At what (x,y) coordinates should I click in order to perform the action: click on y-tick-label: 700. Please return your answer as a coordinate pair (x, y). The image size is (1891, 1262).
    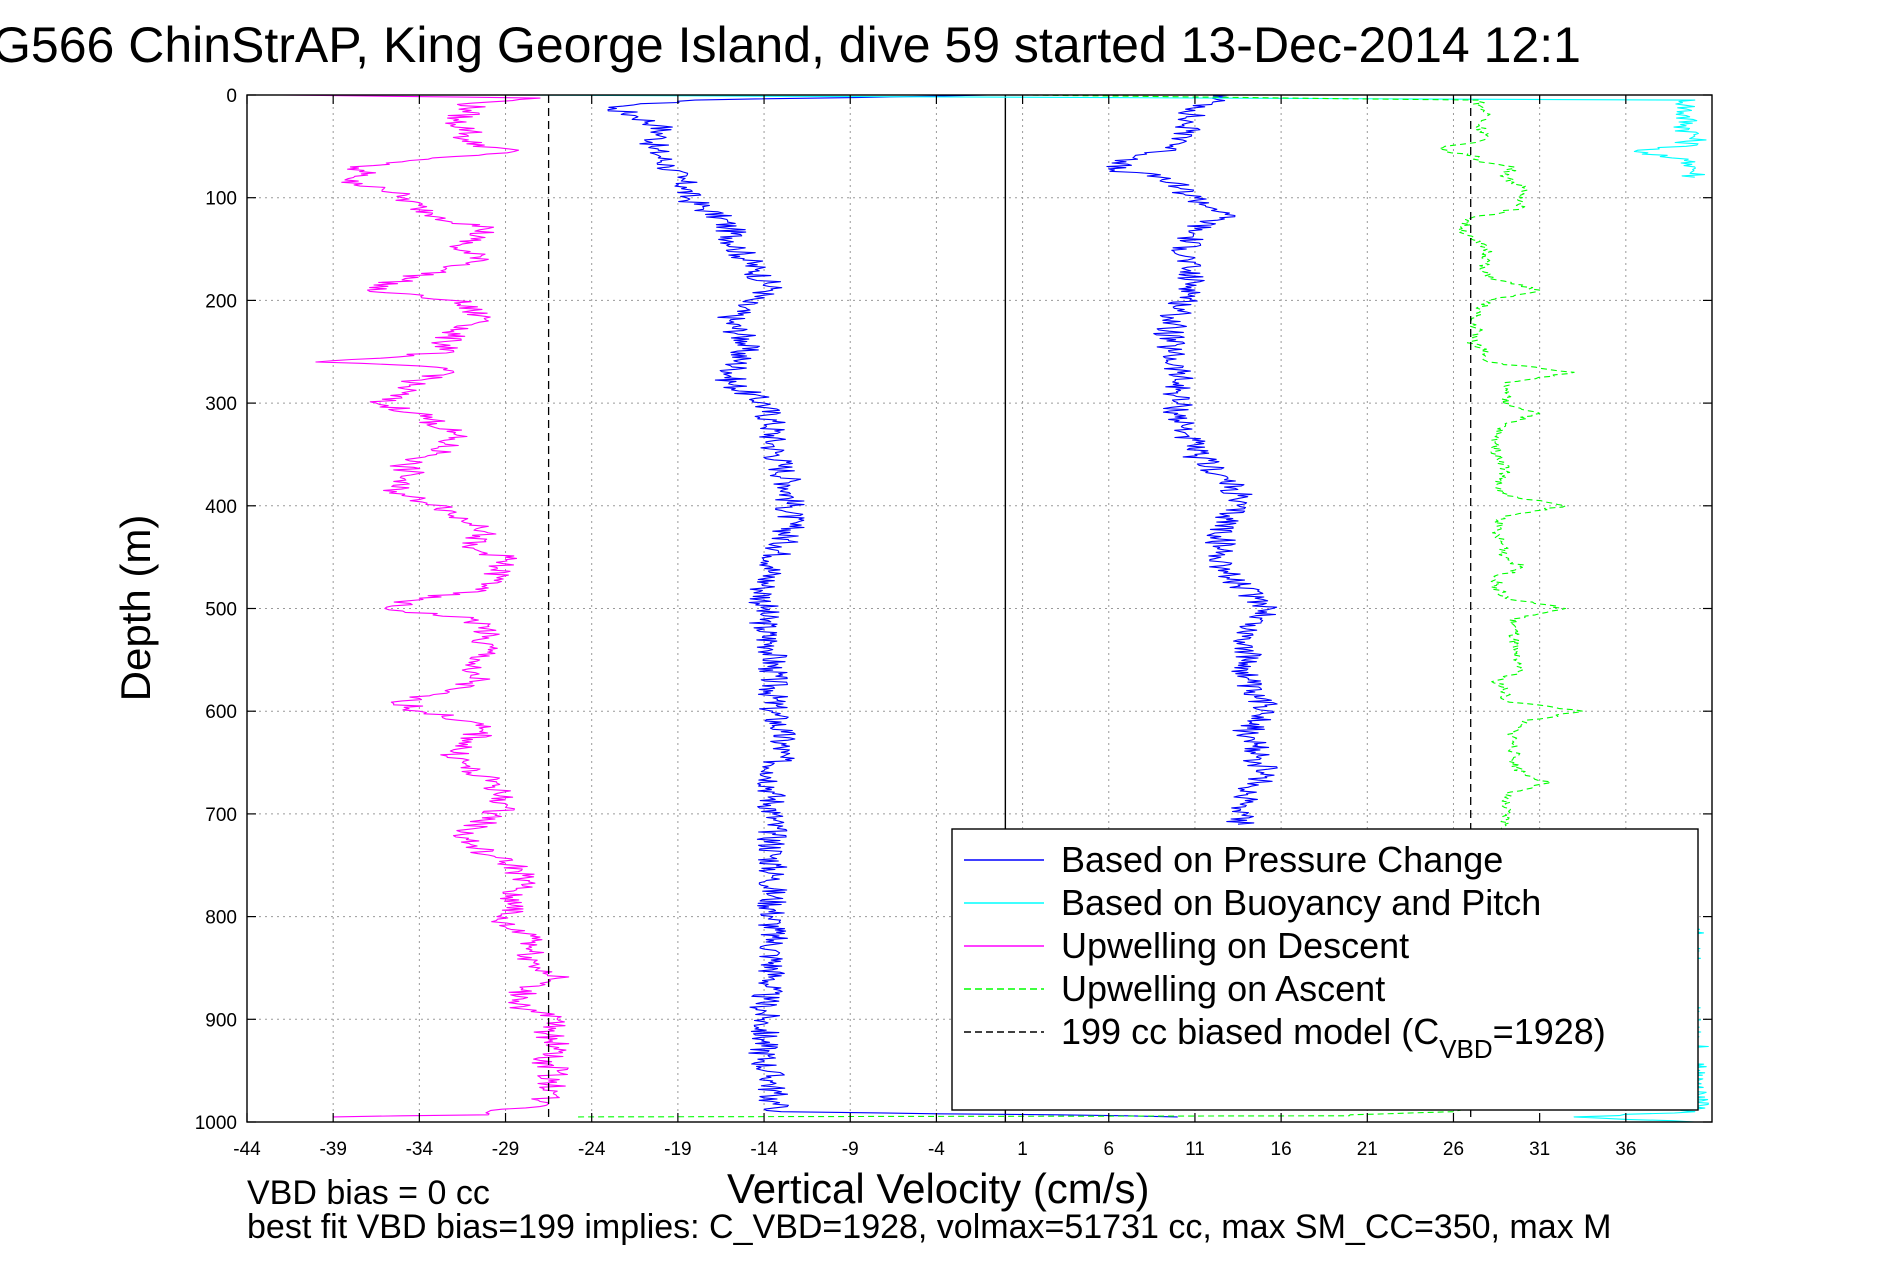
    Looking at the image, I should click on (221, 815).